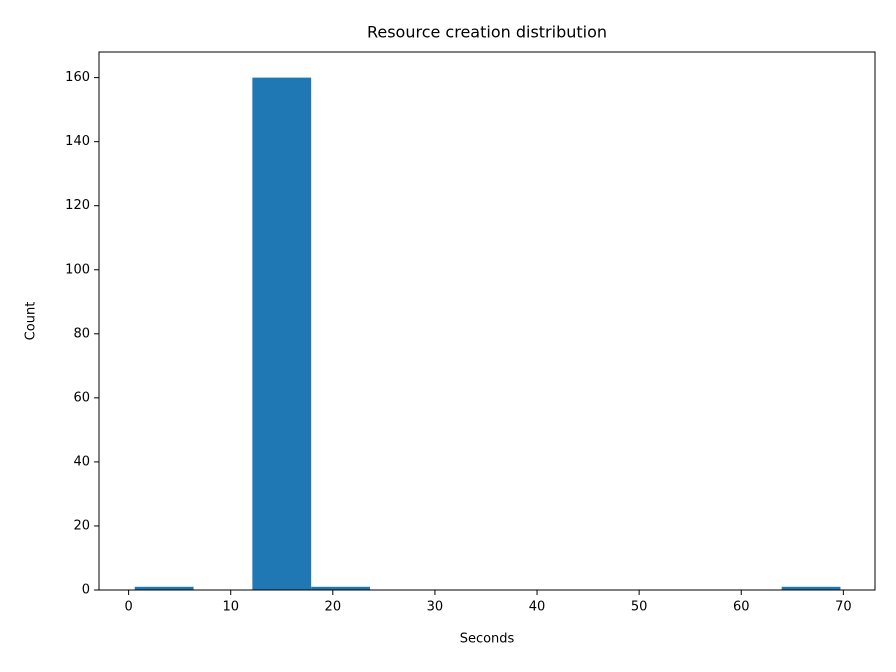 This screenshot has height=672, width=896. Describe the element at coordinates (81, 333) in the screenshot. I see `y-tick-label: 80` at that location.